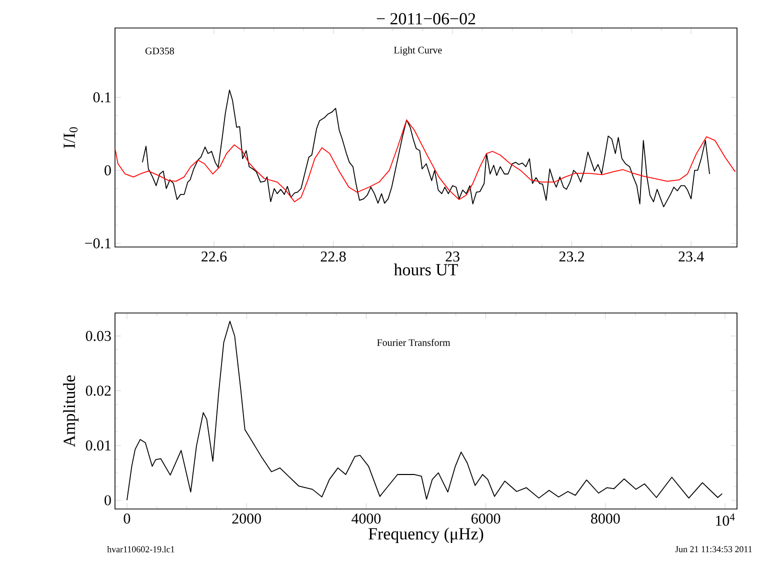 The image size is (768, 574). I want to click on y-tick-label: −0.1, so click(98, 243).